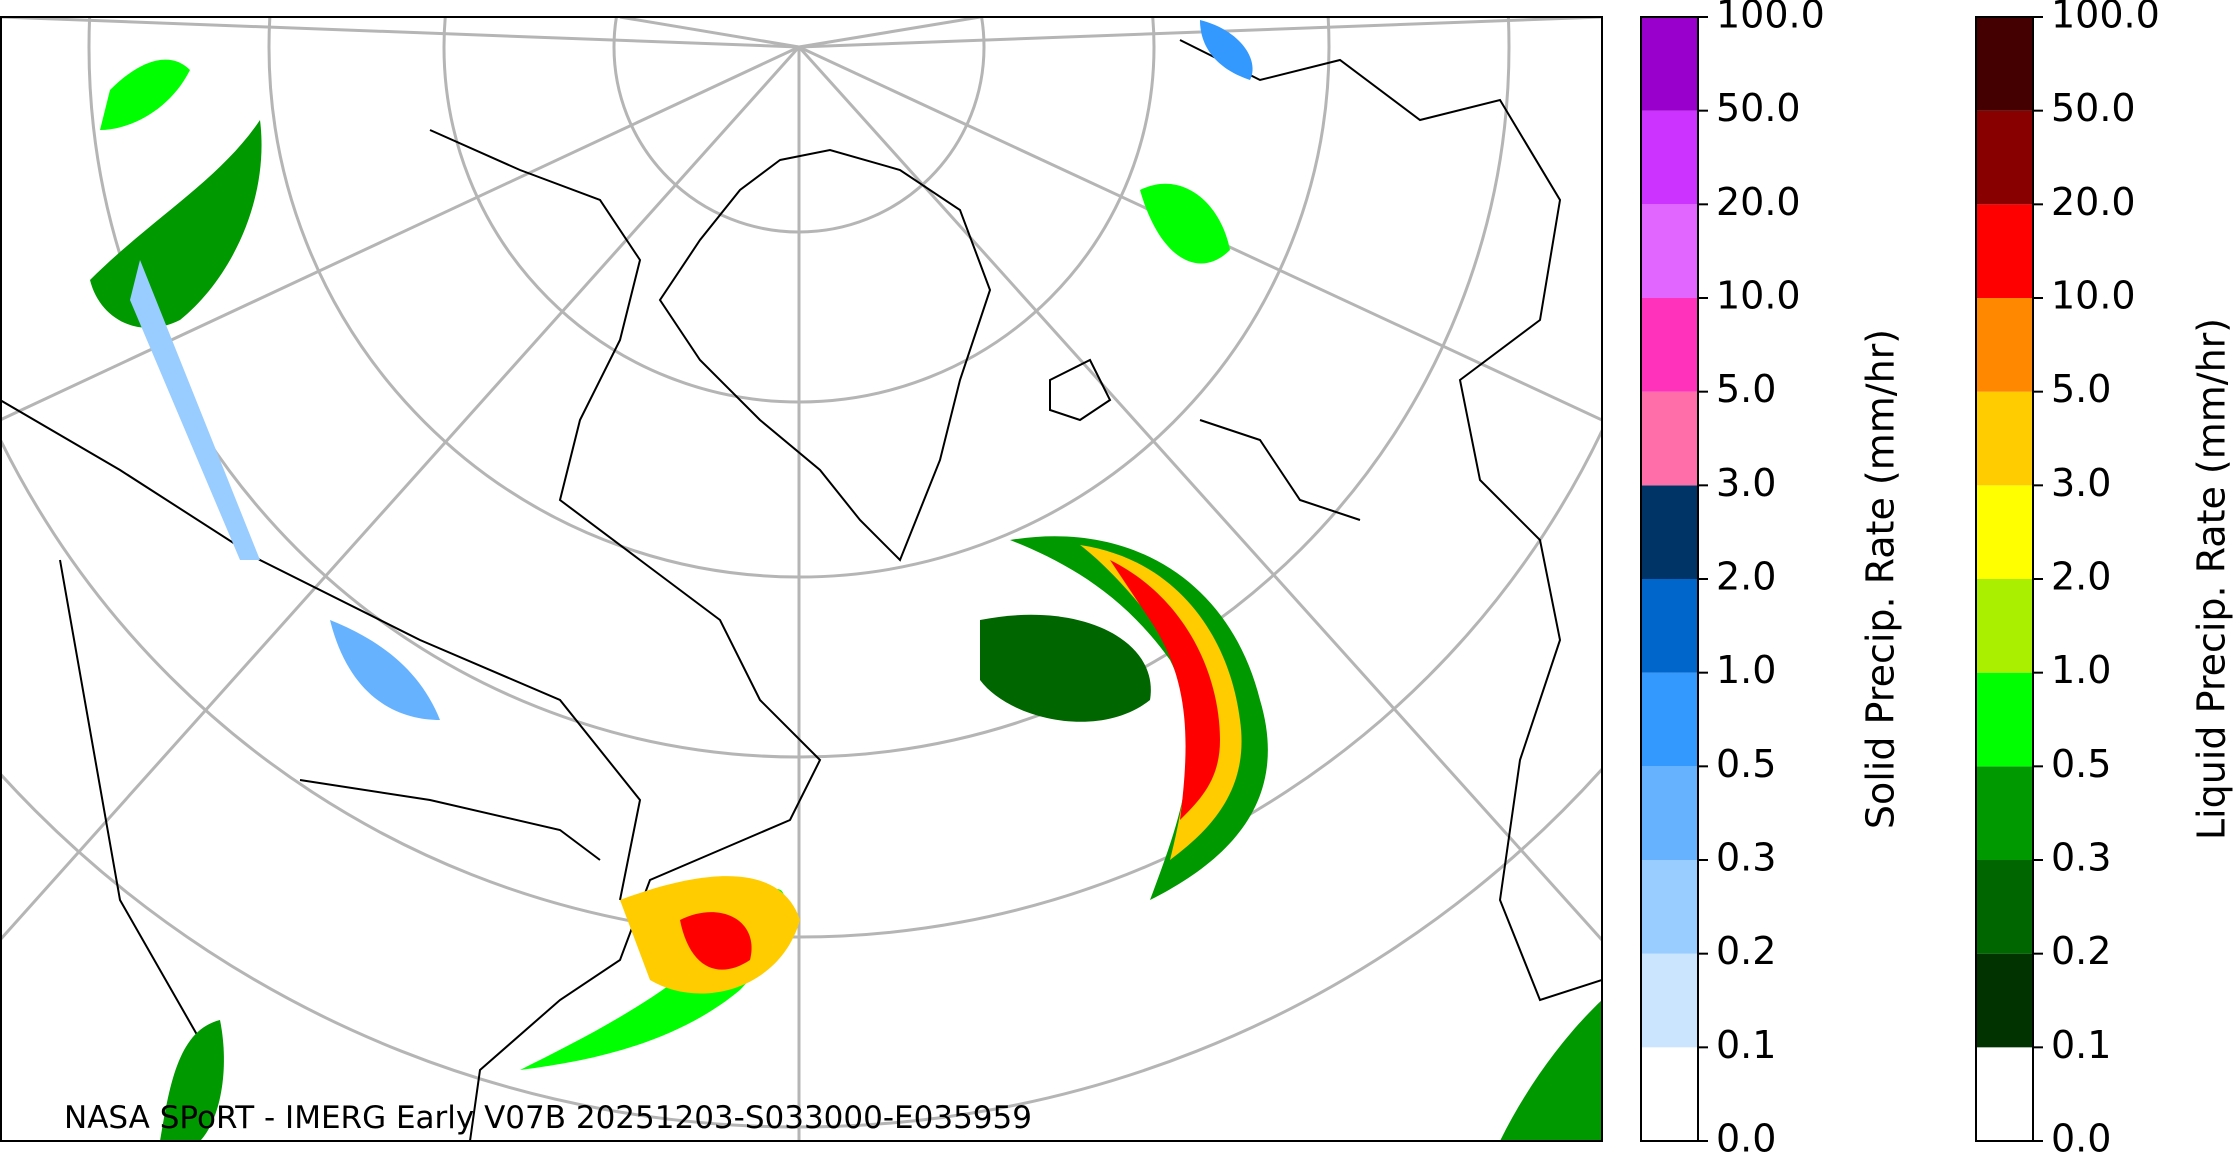  What do you see at coordinates (2212, 579) in the screenshot?
I see `colorbar-label: Liquid Precip. Rate (mm/hr)` at bounding box center [2212, 579].